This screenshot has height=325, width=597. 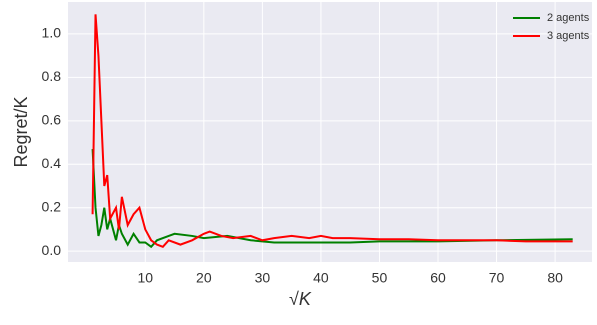 I want to click on x-tick-label: 60, so click(x=438, y=278).